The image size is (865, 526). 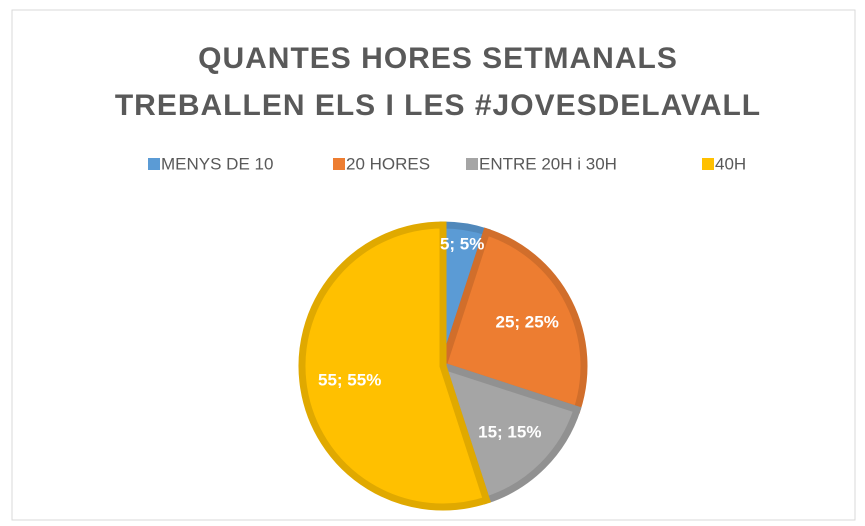 What do you see at coordinates (438, 58) in the screenshot?
I see `chart-title: QUANTES HORES SETMANALS` at bounding box center [438, 58].